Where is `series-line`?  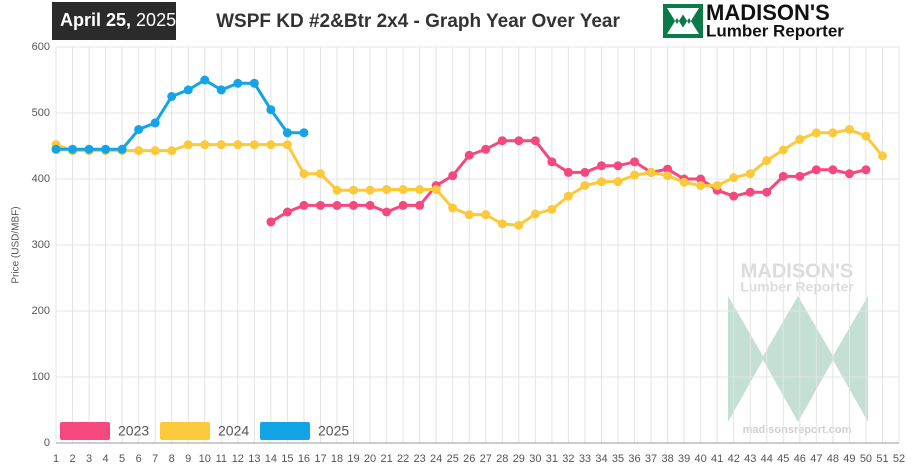
series-line is located at coordinates (180, 114).